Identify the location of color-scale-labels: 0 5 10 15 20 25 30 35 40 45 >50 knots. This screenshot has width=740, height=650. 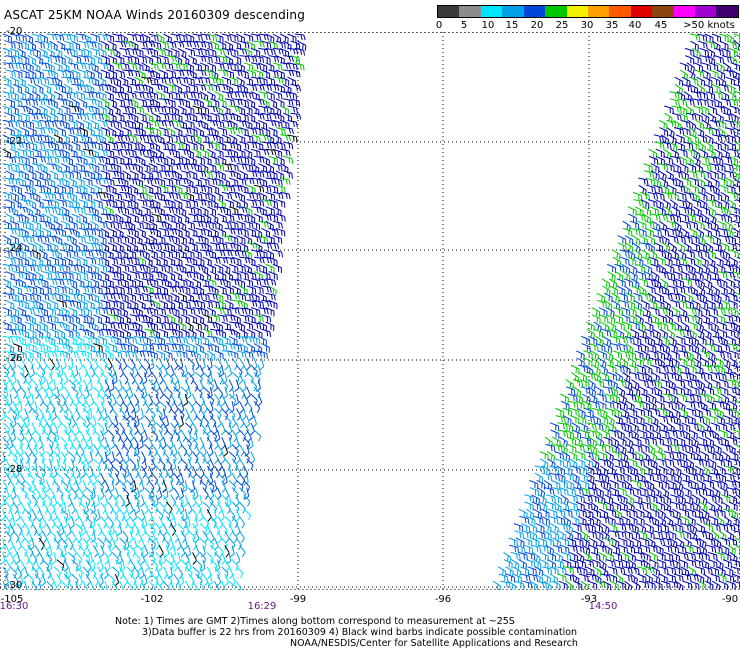
(587, 25).